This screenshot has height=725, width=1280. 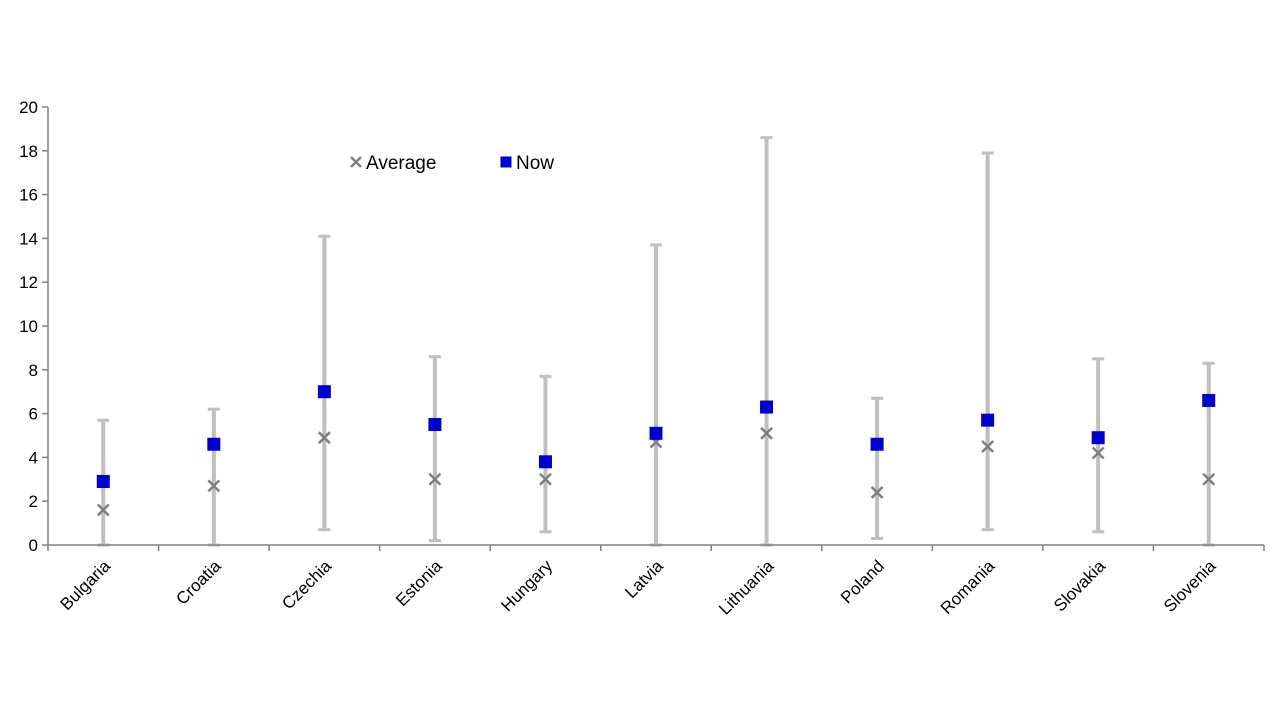 I want to click on x-tick-label: Bulgaria, so click(x=86, y=585).